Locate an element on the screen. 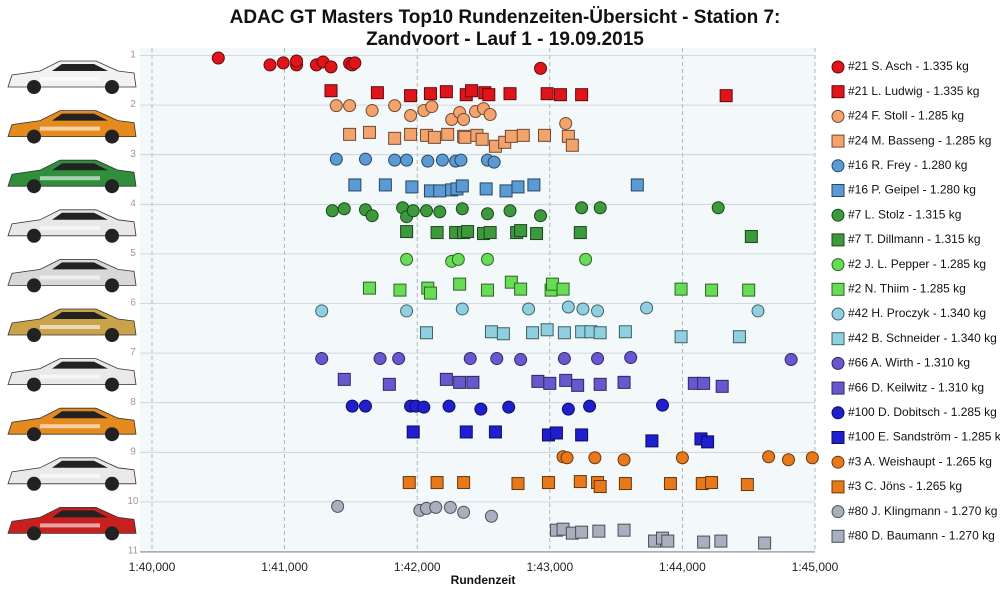 The height and width of the screenshot is (593, 1000). legend-label: #80 D. Baumann - 1.270 kg is located at coordinates (921, 535).